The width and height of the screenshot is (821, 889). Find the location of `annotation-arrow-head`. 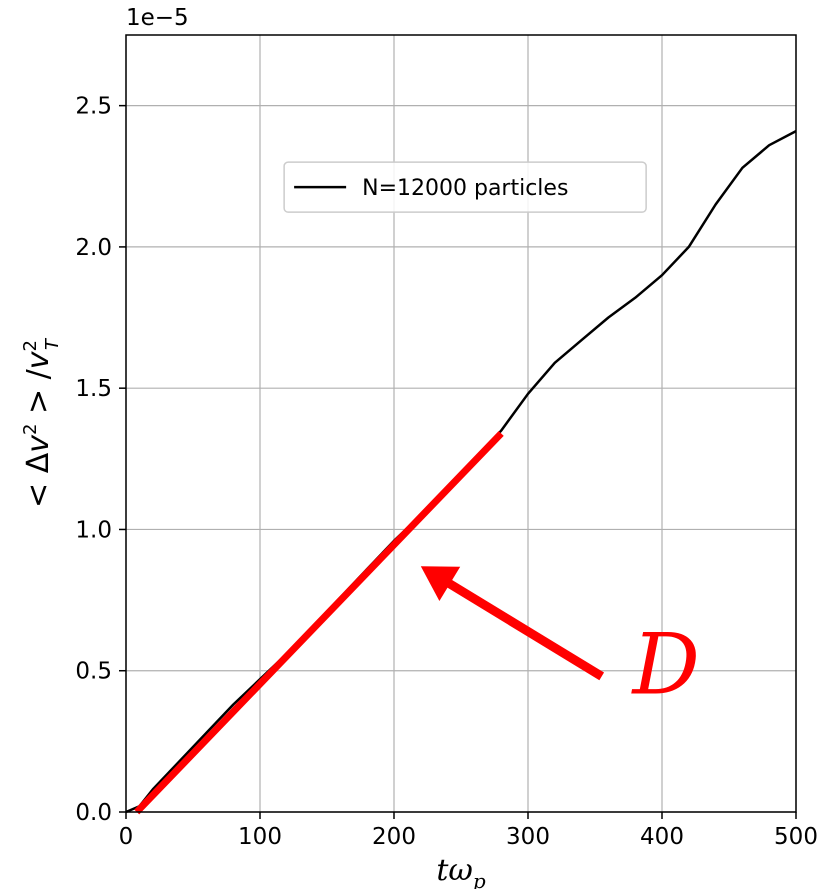

annotation-arrow-head is located at coordinates (440, 583).